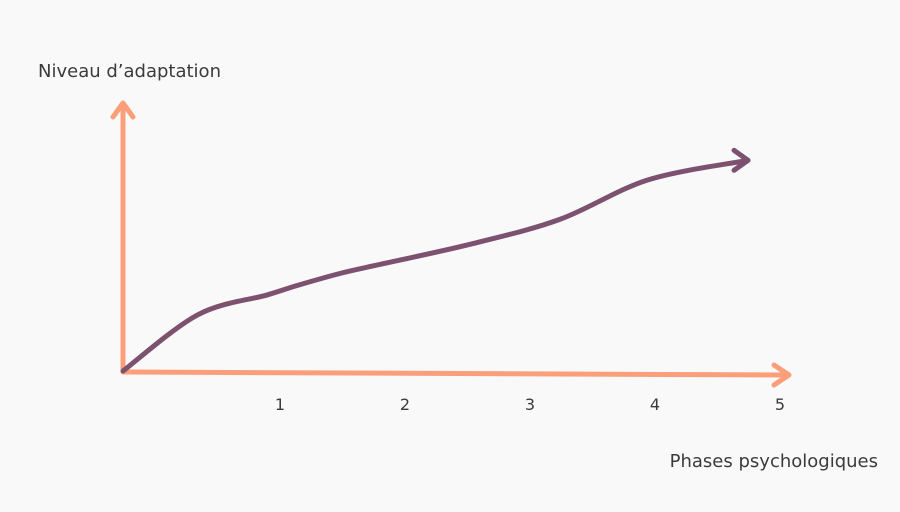 The height and width of the screenshot is (512, 900). I want to click on x-tick-label: 3, so click(530, 404).